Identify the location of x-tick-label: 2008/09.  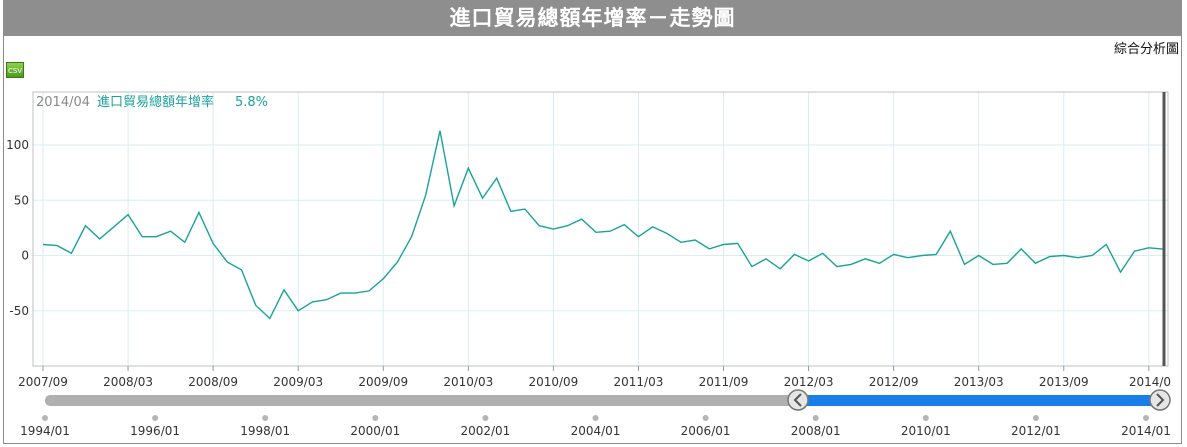
(213, 382).